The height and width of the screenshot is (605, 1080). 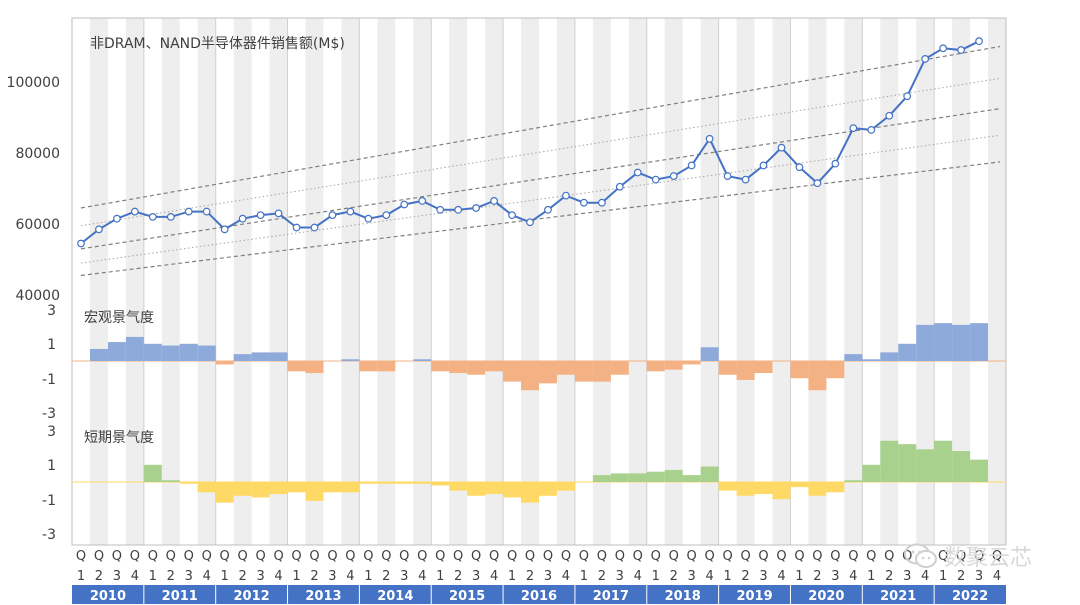 I want to click on y-tick-label: 1, so click(x=51, y=466).